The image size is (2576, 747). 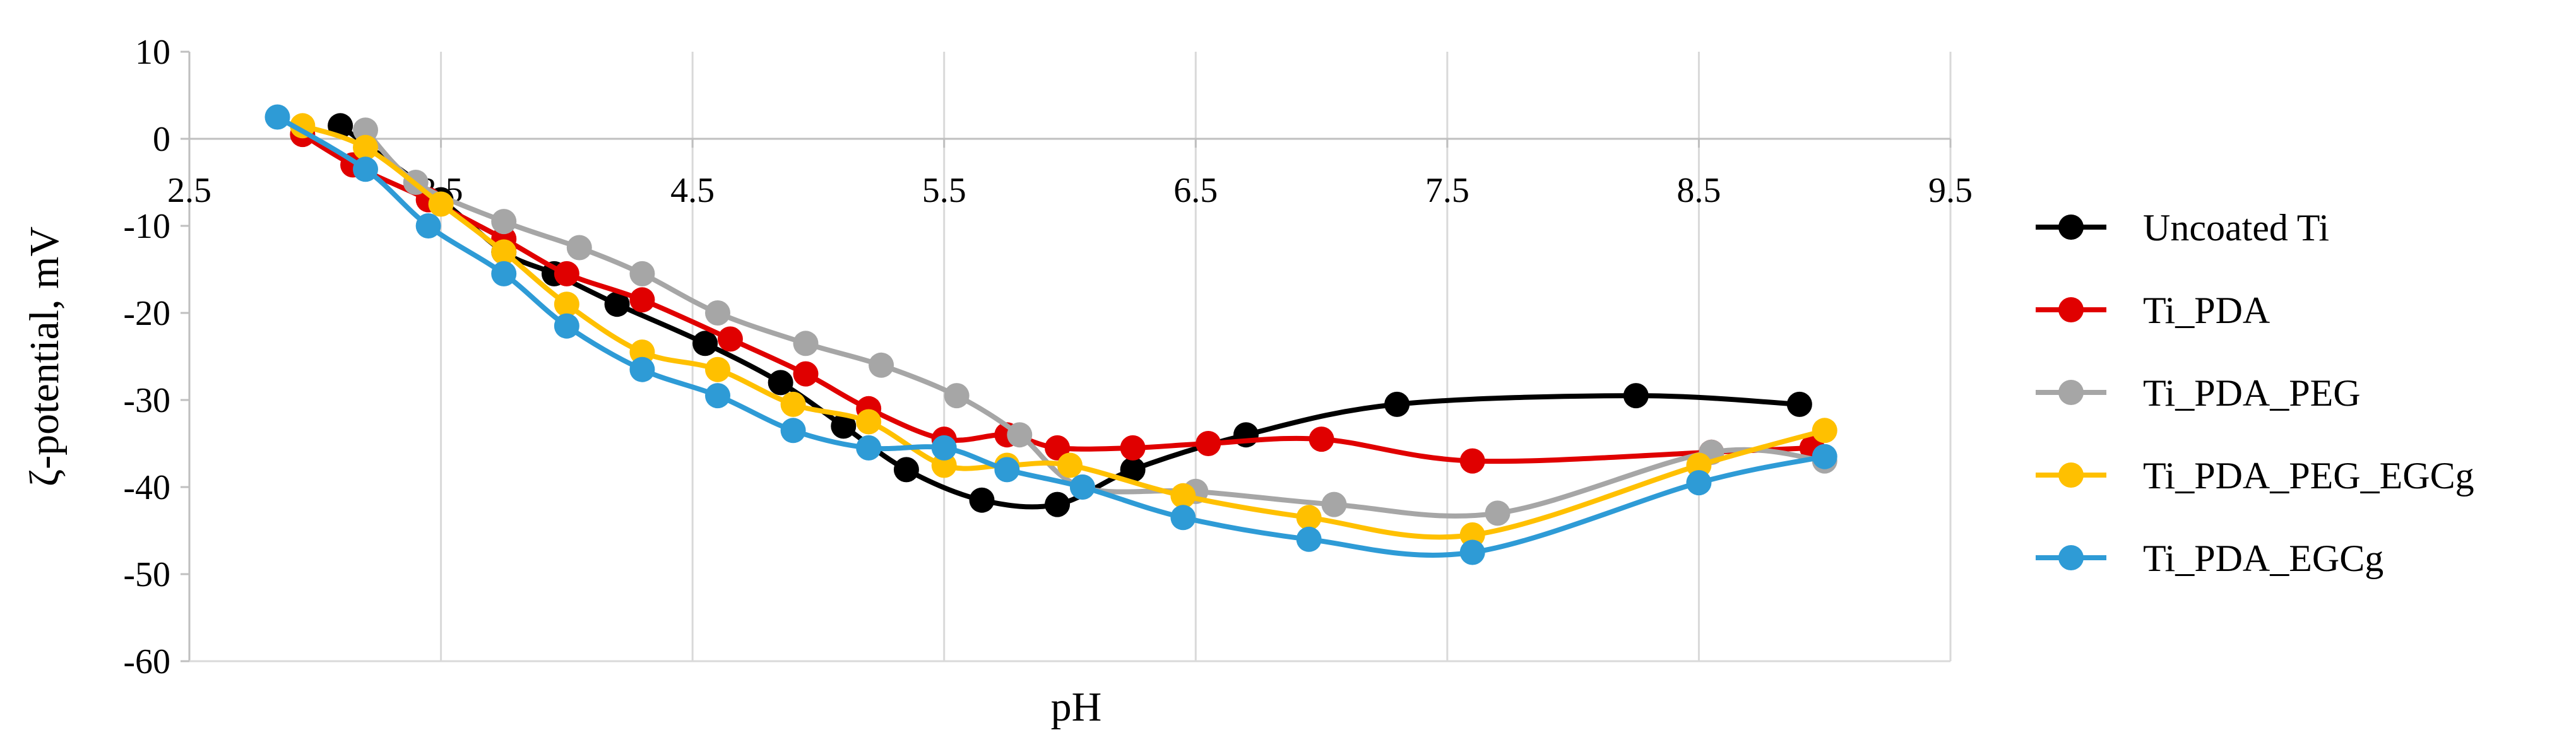 I want to click on y-tick-label: -50, so click(x=146, y=574).